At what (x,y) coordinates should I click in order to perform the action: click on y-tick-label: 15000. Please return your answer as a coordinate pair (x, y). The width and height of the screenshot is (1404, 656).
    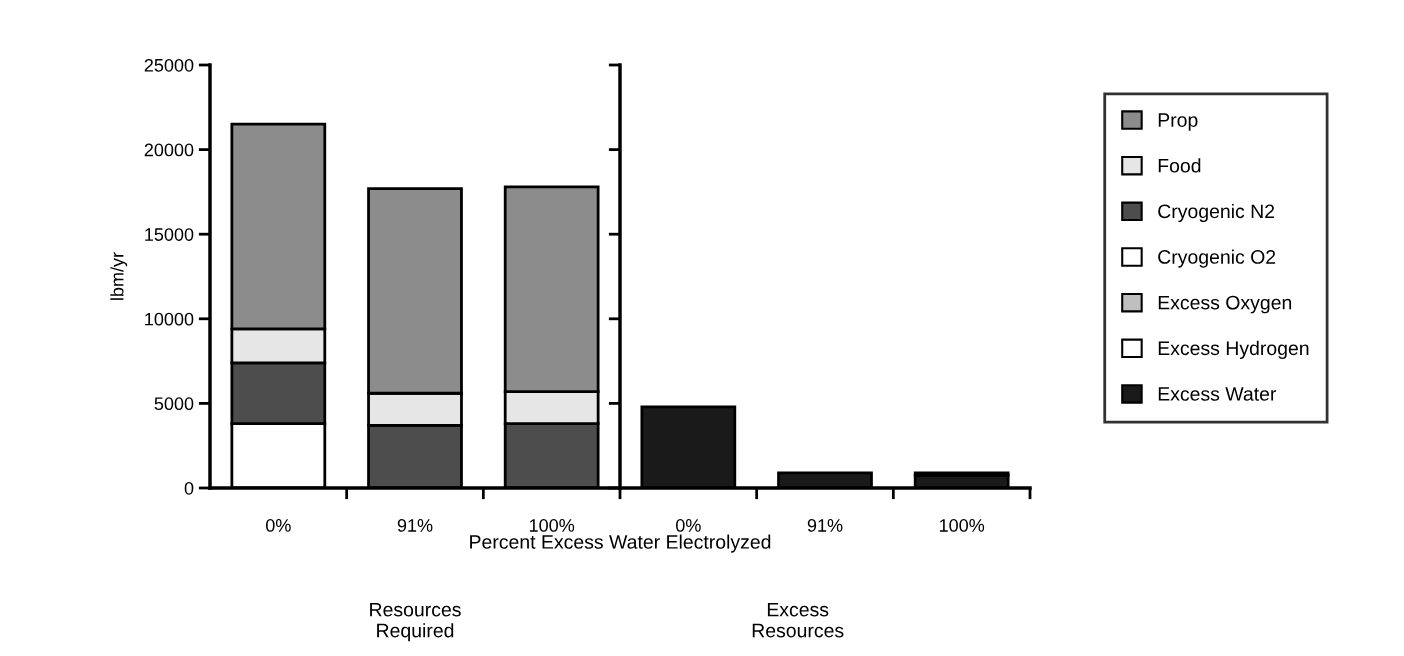
    Looking at the image, I should click on (169, 234).